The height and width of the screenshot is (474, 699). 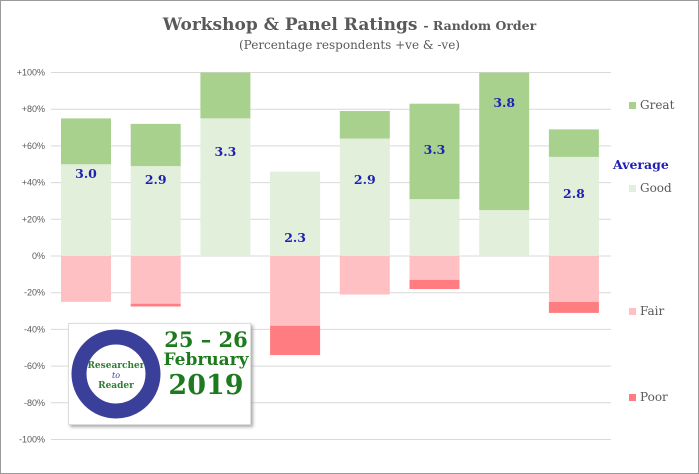 I want to click on title-suffix: - Random Order, so click(x=480, y=25).